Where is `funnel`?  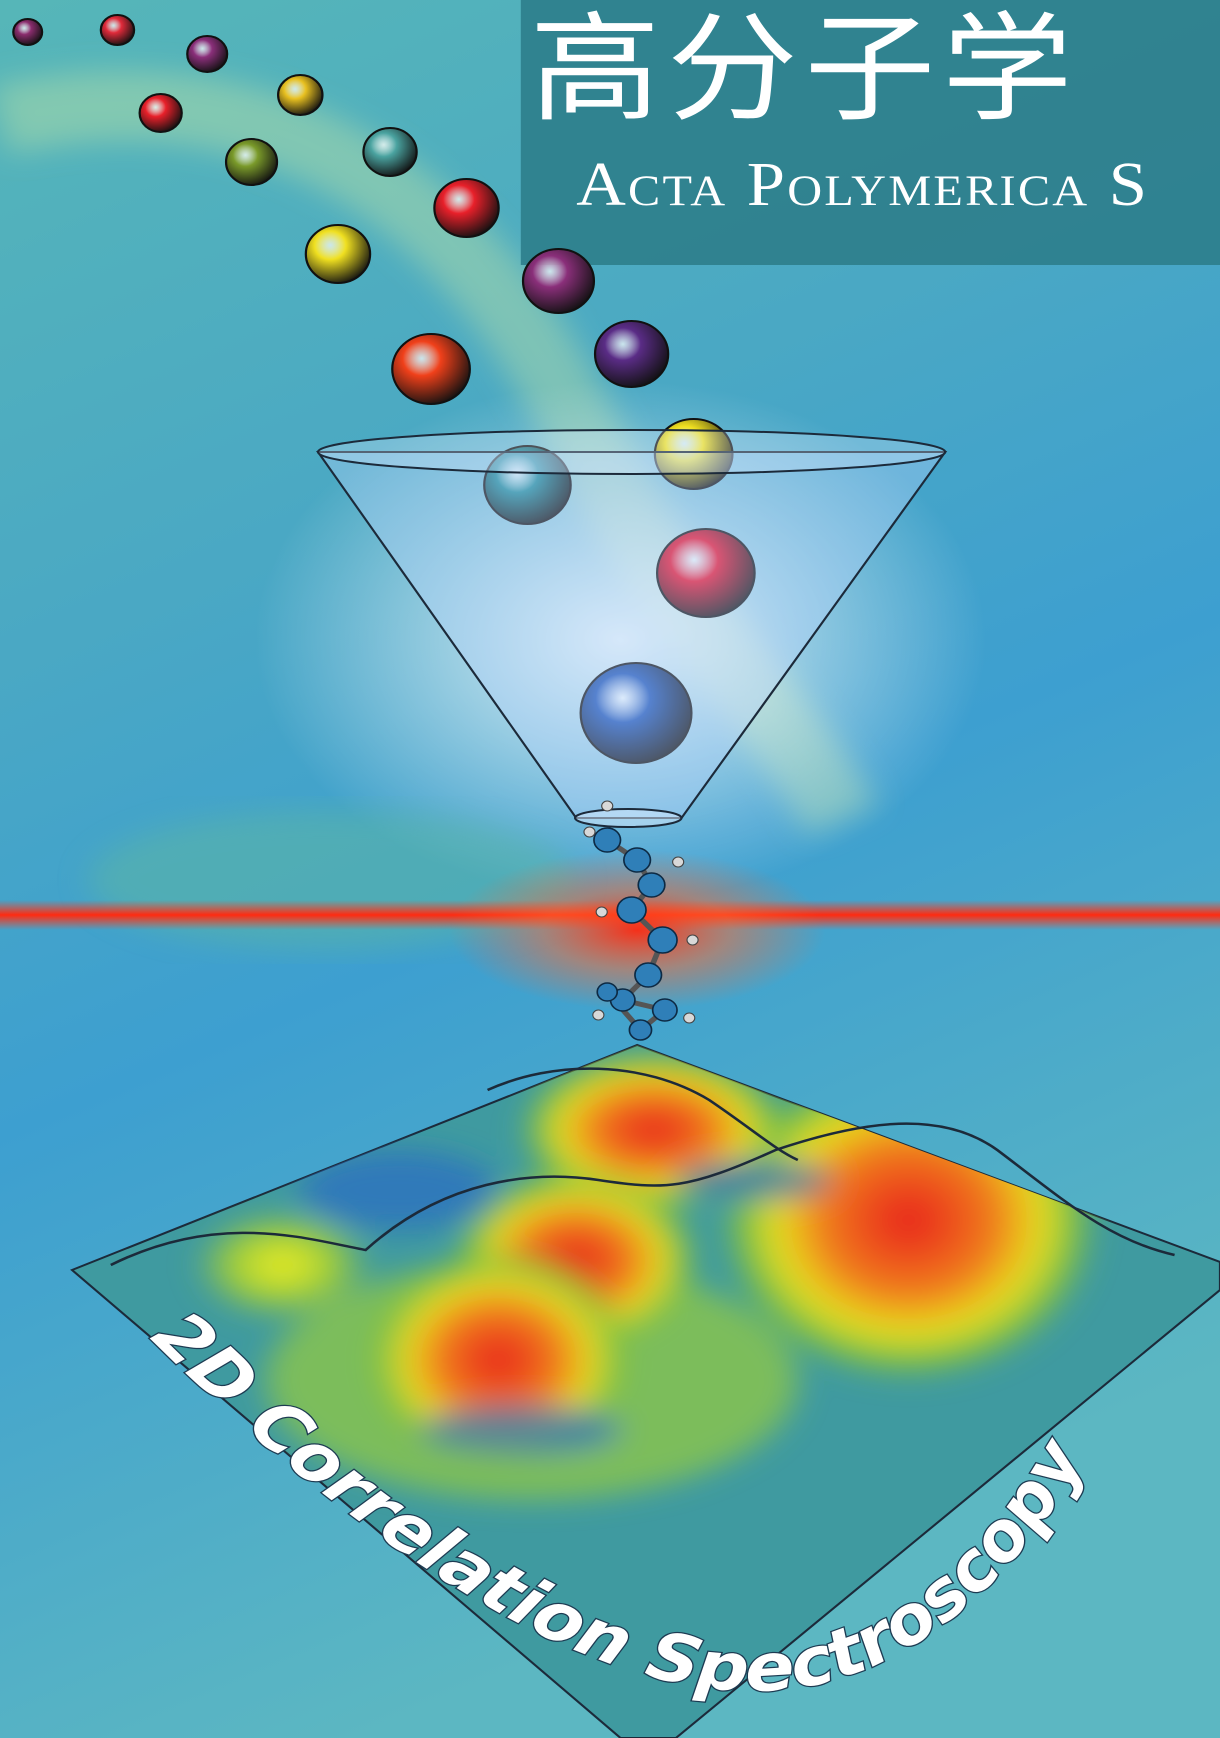 funnel is located at coordinates (632, 628).